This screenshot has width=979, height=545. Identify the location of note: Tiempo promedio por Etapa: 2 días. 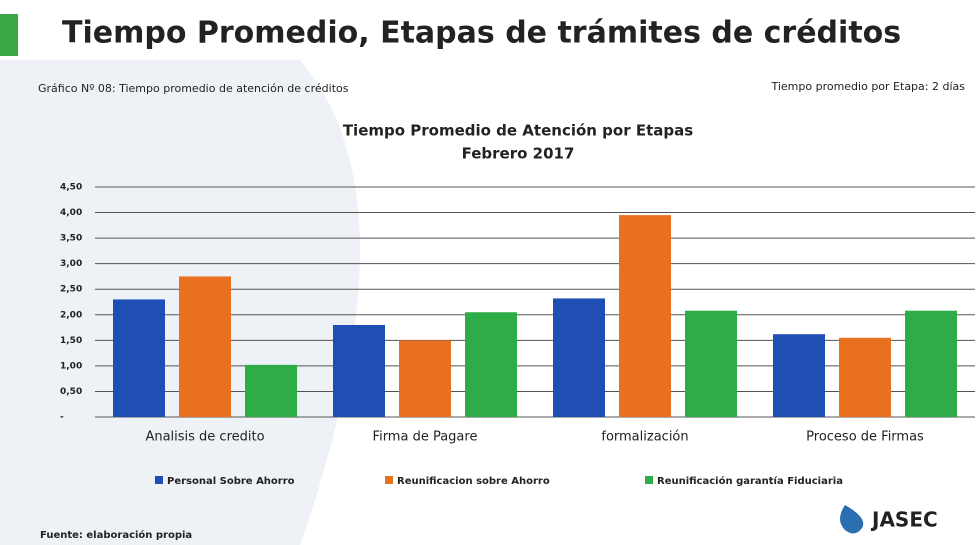
(867, 86).